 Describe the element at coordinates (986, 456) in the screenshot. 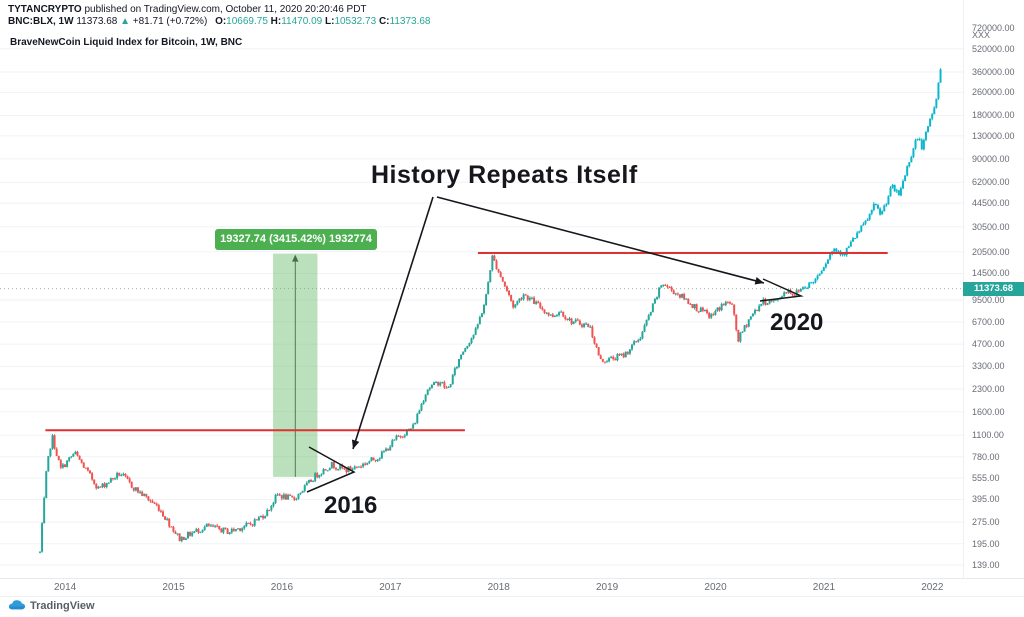

I see `price-tick-label: 780.00` at that location.